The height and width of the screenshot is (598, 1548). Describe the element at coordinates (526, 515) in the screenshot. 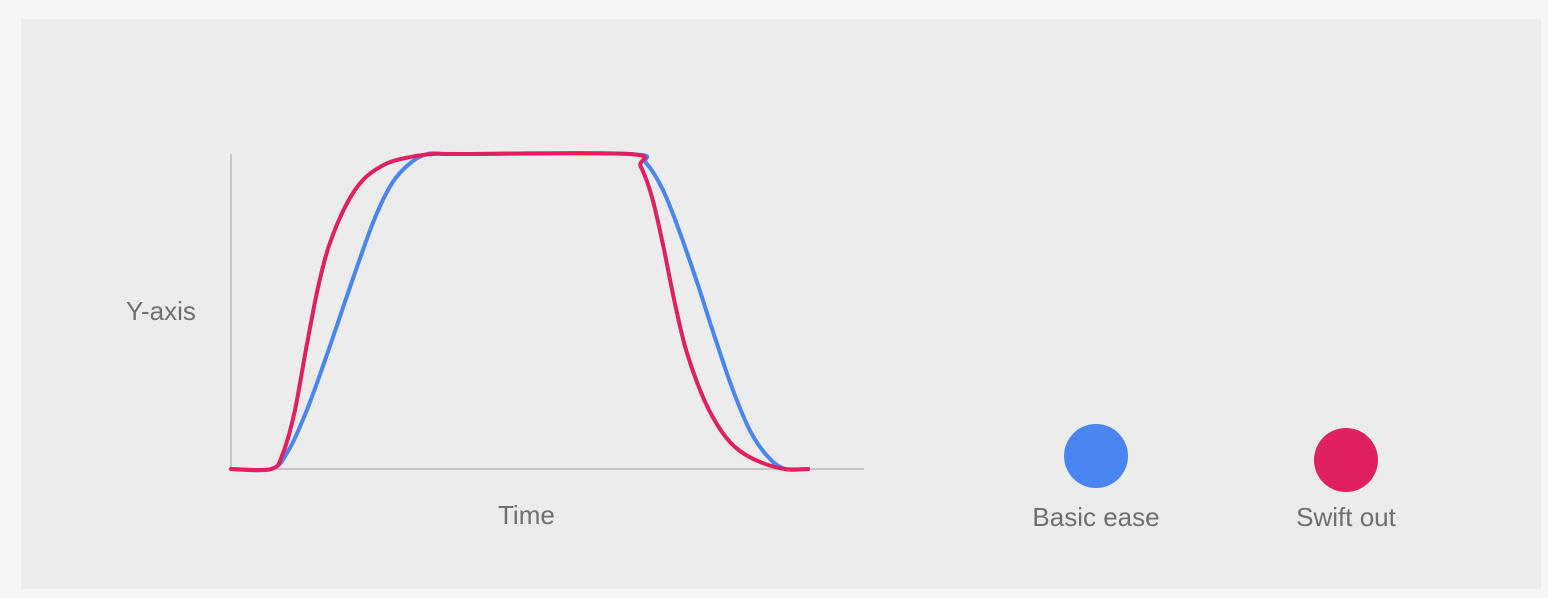

I see `x-axis-label: Time` at that location.